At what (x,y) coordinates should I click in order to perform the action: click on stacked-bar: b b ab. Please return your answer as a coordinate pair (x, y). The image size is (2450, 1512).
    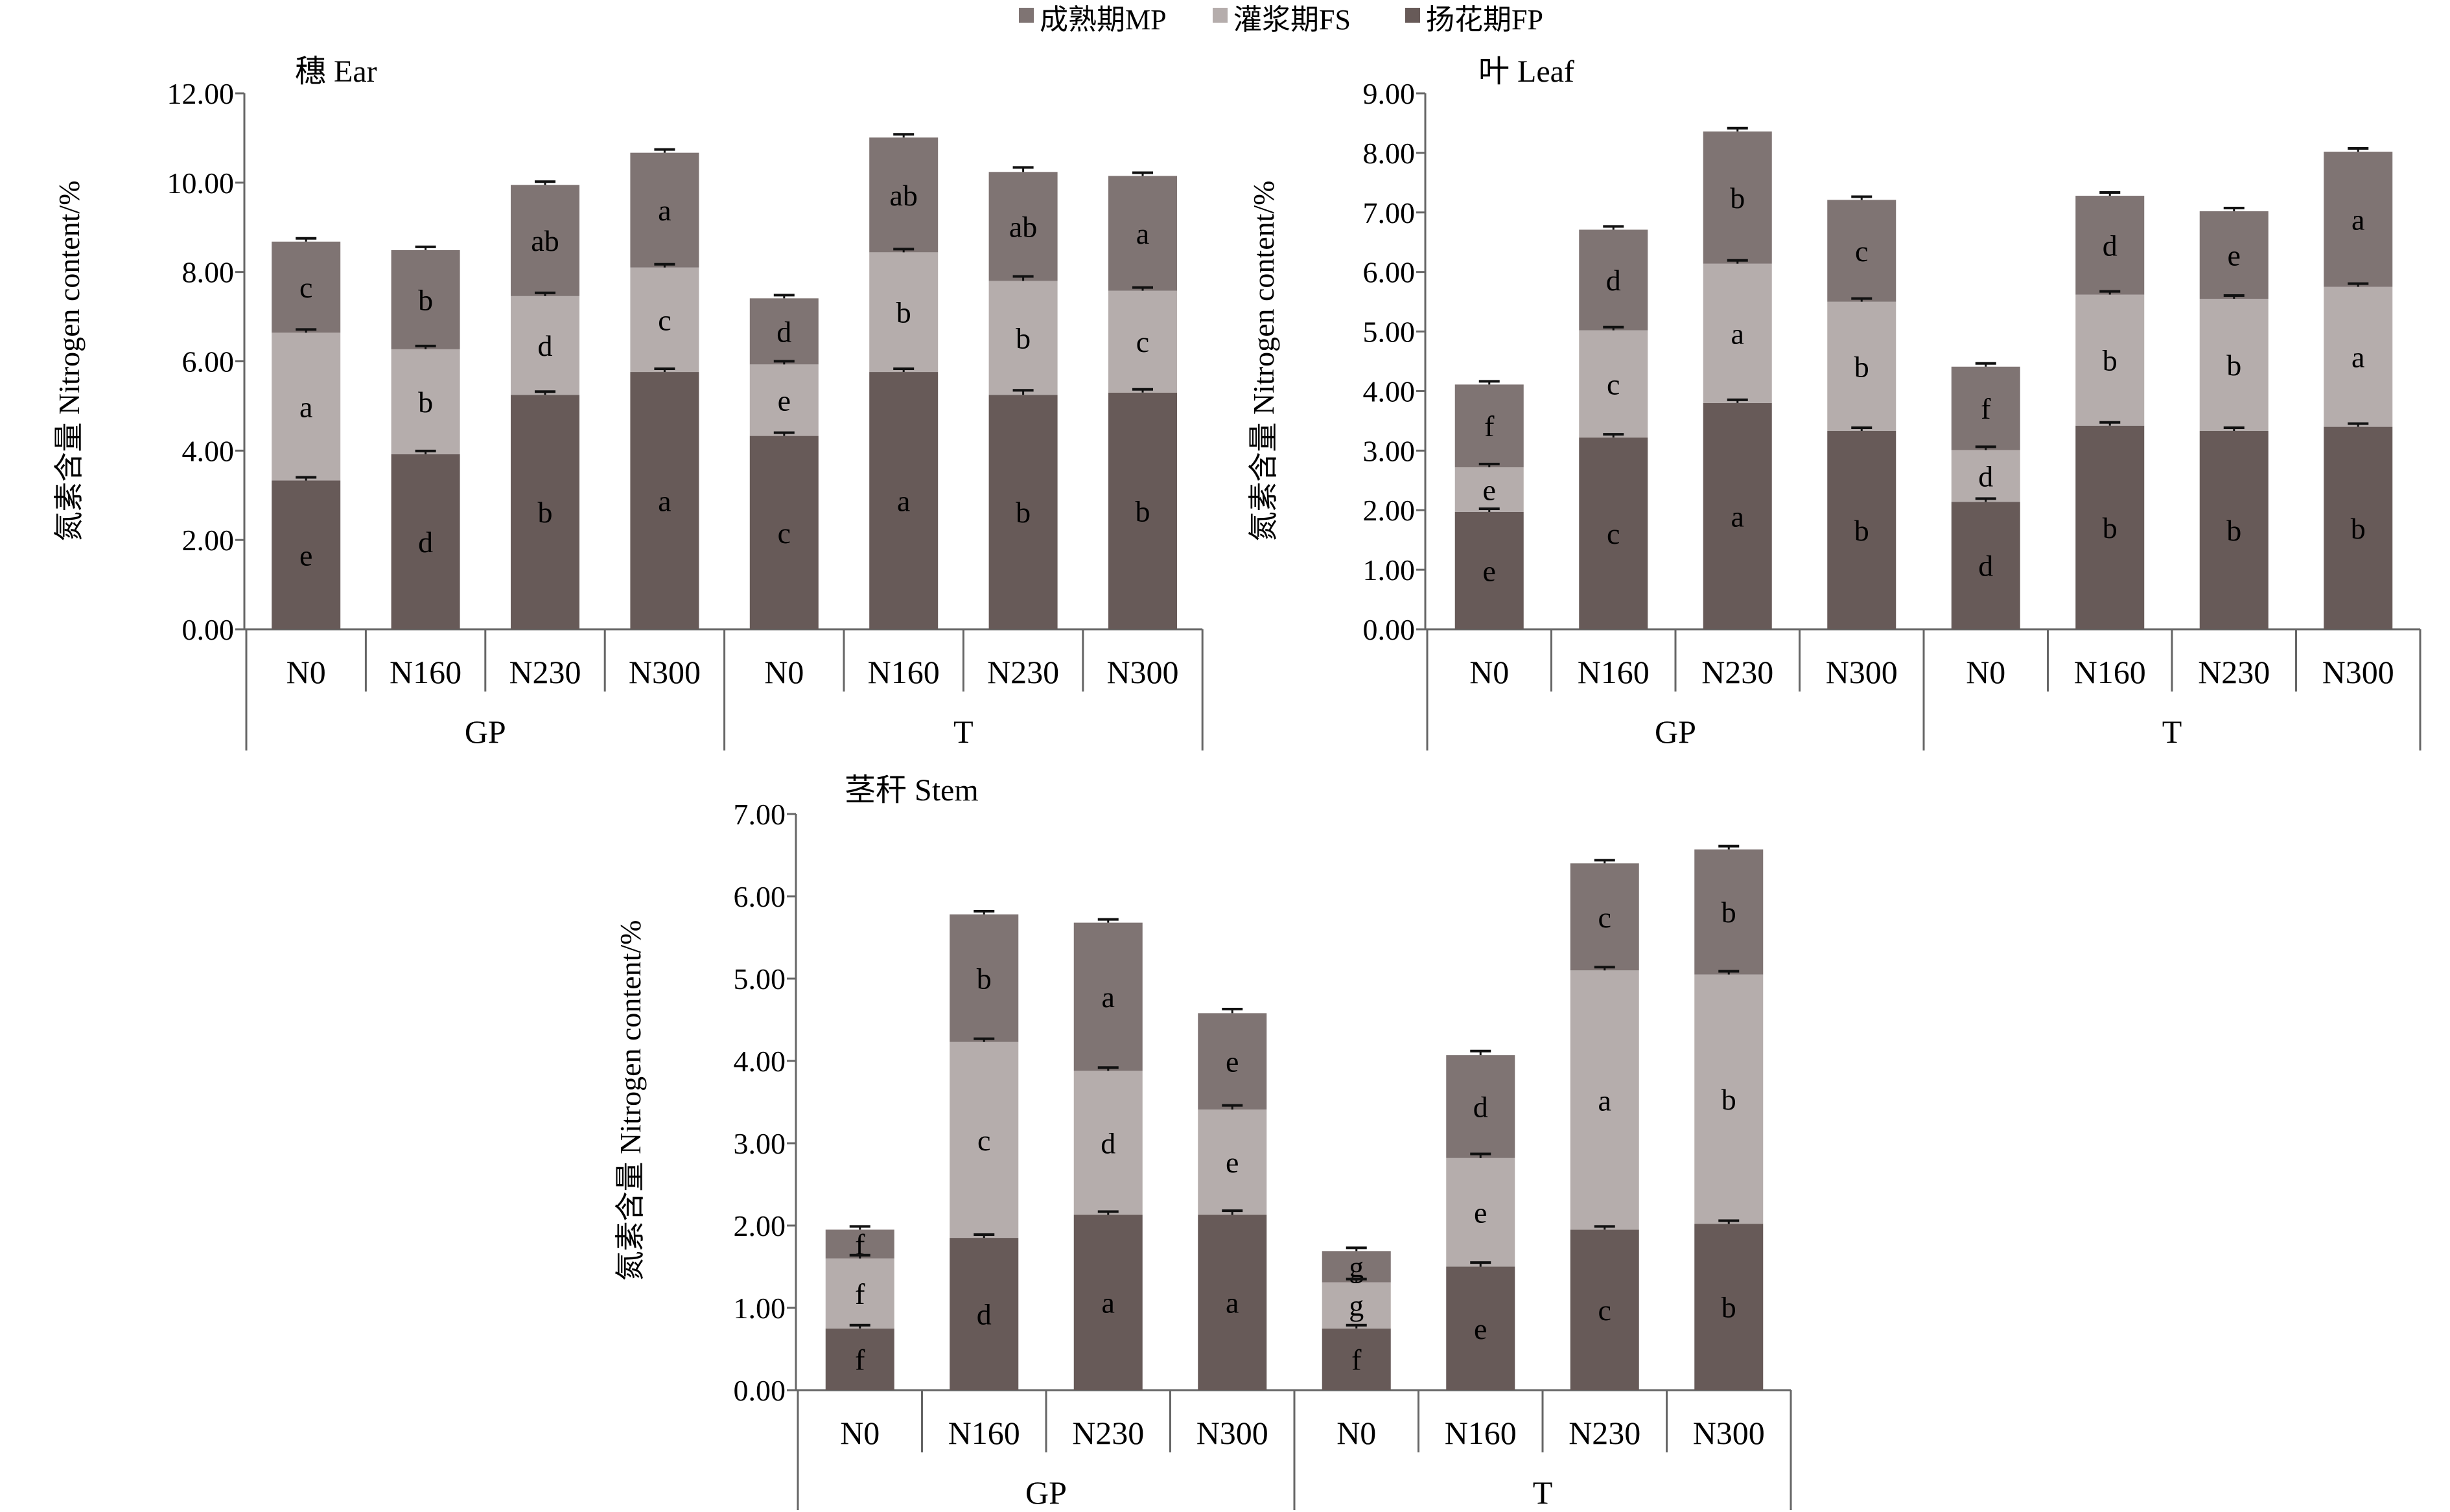
    Looking at the image, I should click on (1023, 397).